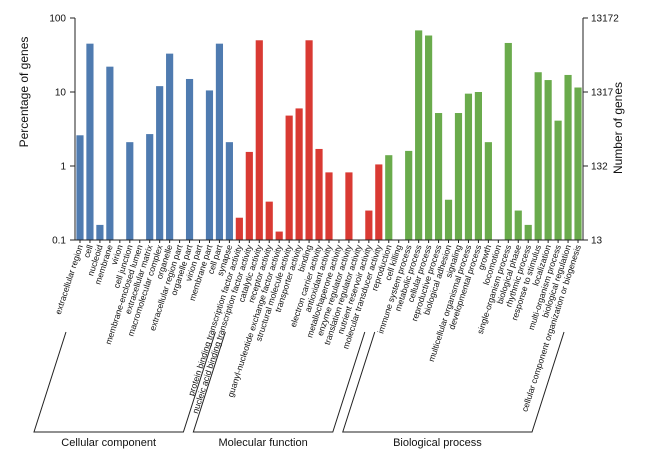 The image size is (647, 451). What do you see at coordinates (80, 187) in the screenshot?
I see `bar-extracellular-region` at bounding box center [80, 187].